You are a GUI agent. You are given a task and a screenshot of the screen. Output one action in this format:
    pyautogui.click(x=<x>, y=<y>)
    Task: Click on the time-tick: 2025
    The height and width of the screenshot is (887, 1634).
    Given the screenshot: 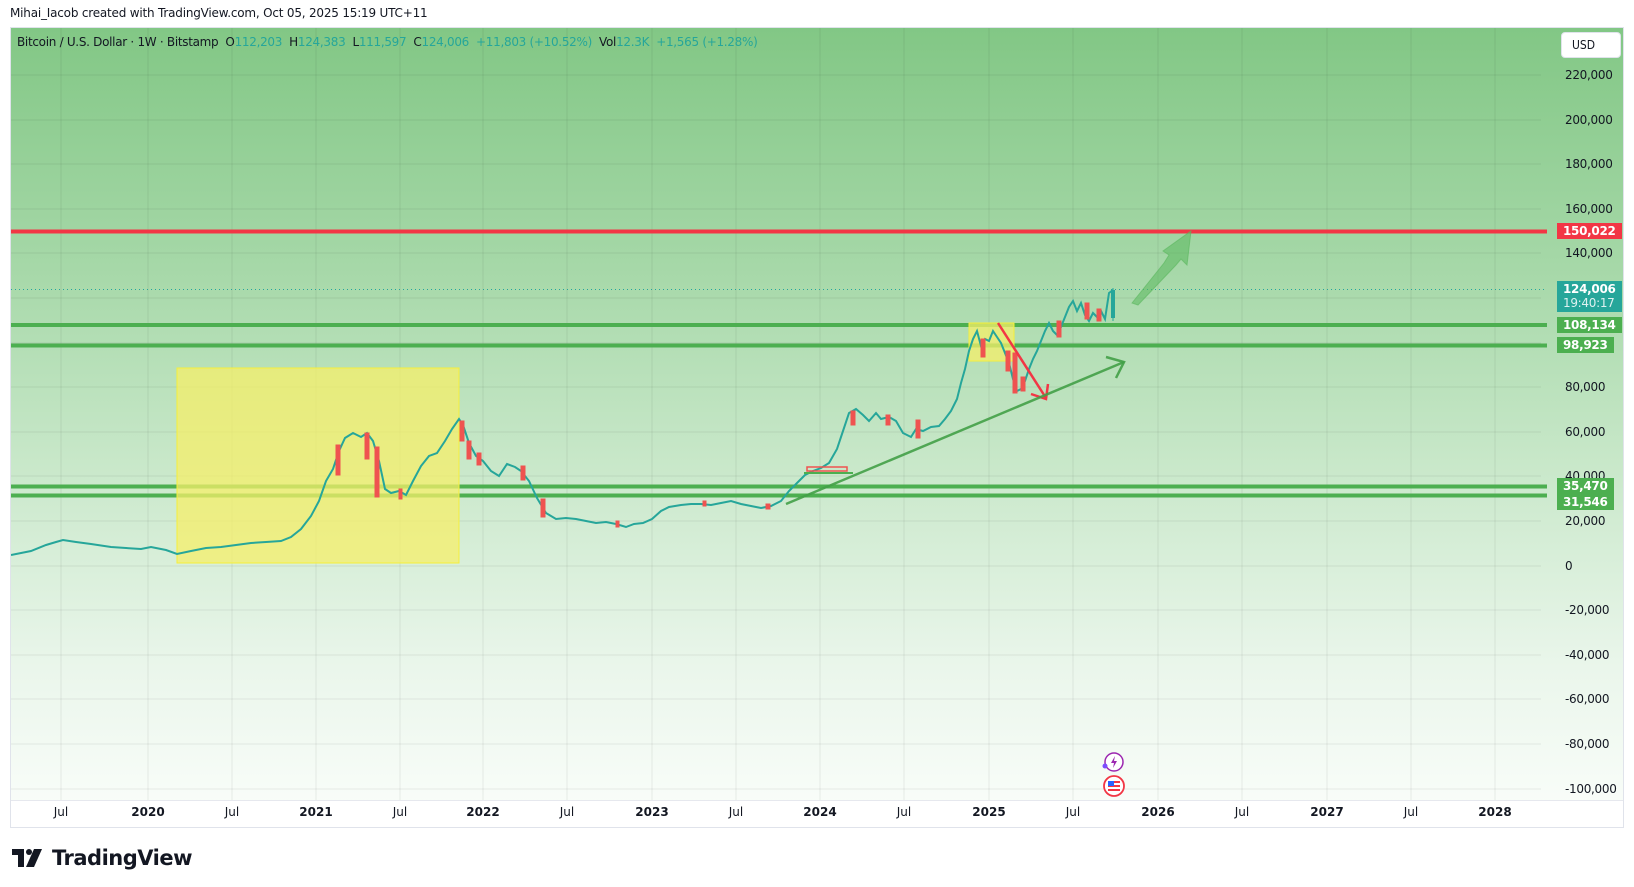 What is the action you would take?
    pyautogui.click(x=989, y=812)
    